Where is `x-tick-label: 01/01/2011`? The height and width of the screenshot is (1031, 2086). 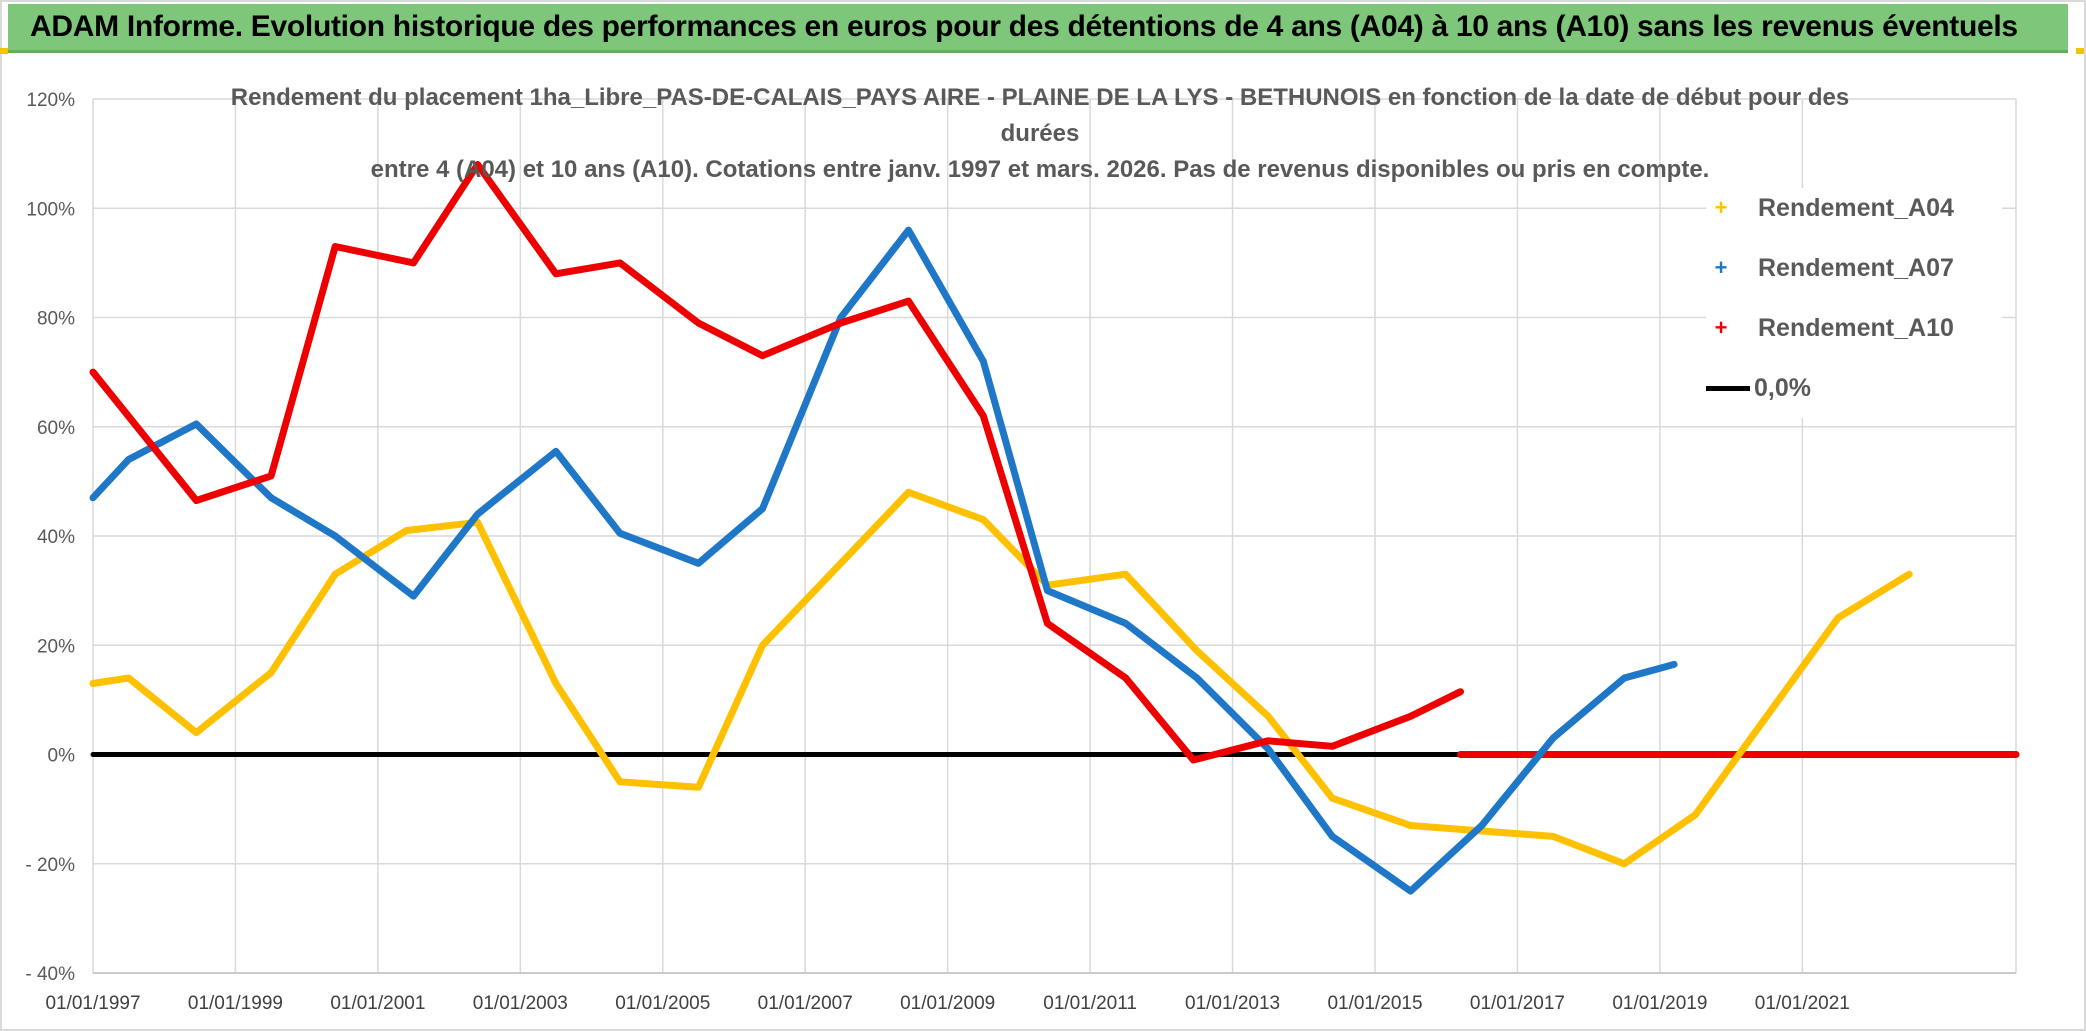
x-tick-label: 01/01/2011 is located at coordinates (1090, 1003).